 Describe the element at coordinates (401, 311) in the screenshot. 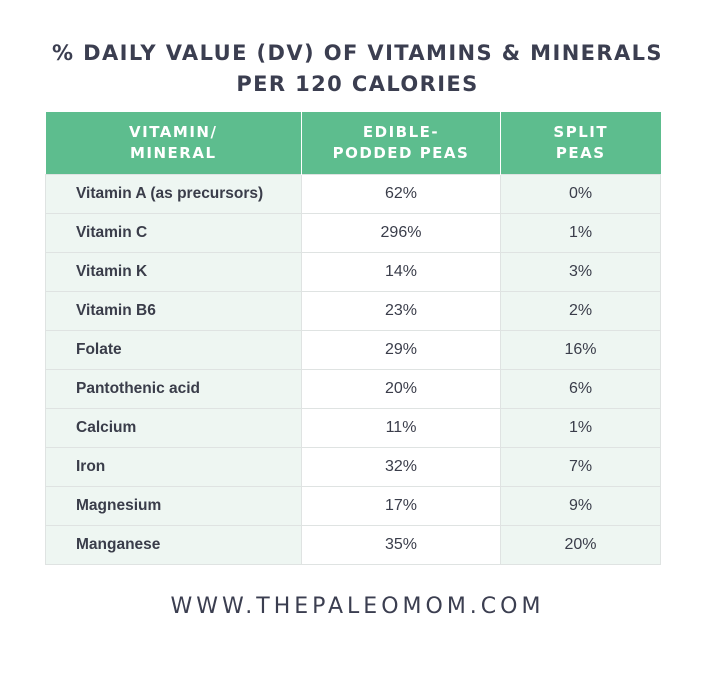

I see `edible-podded-peas-value-cell: 23%` at that location.